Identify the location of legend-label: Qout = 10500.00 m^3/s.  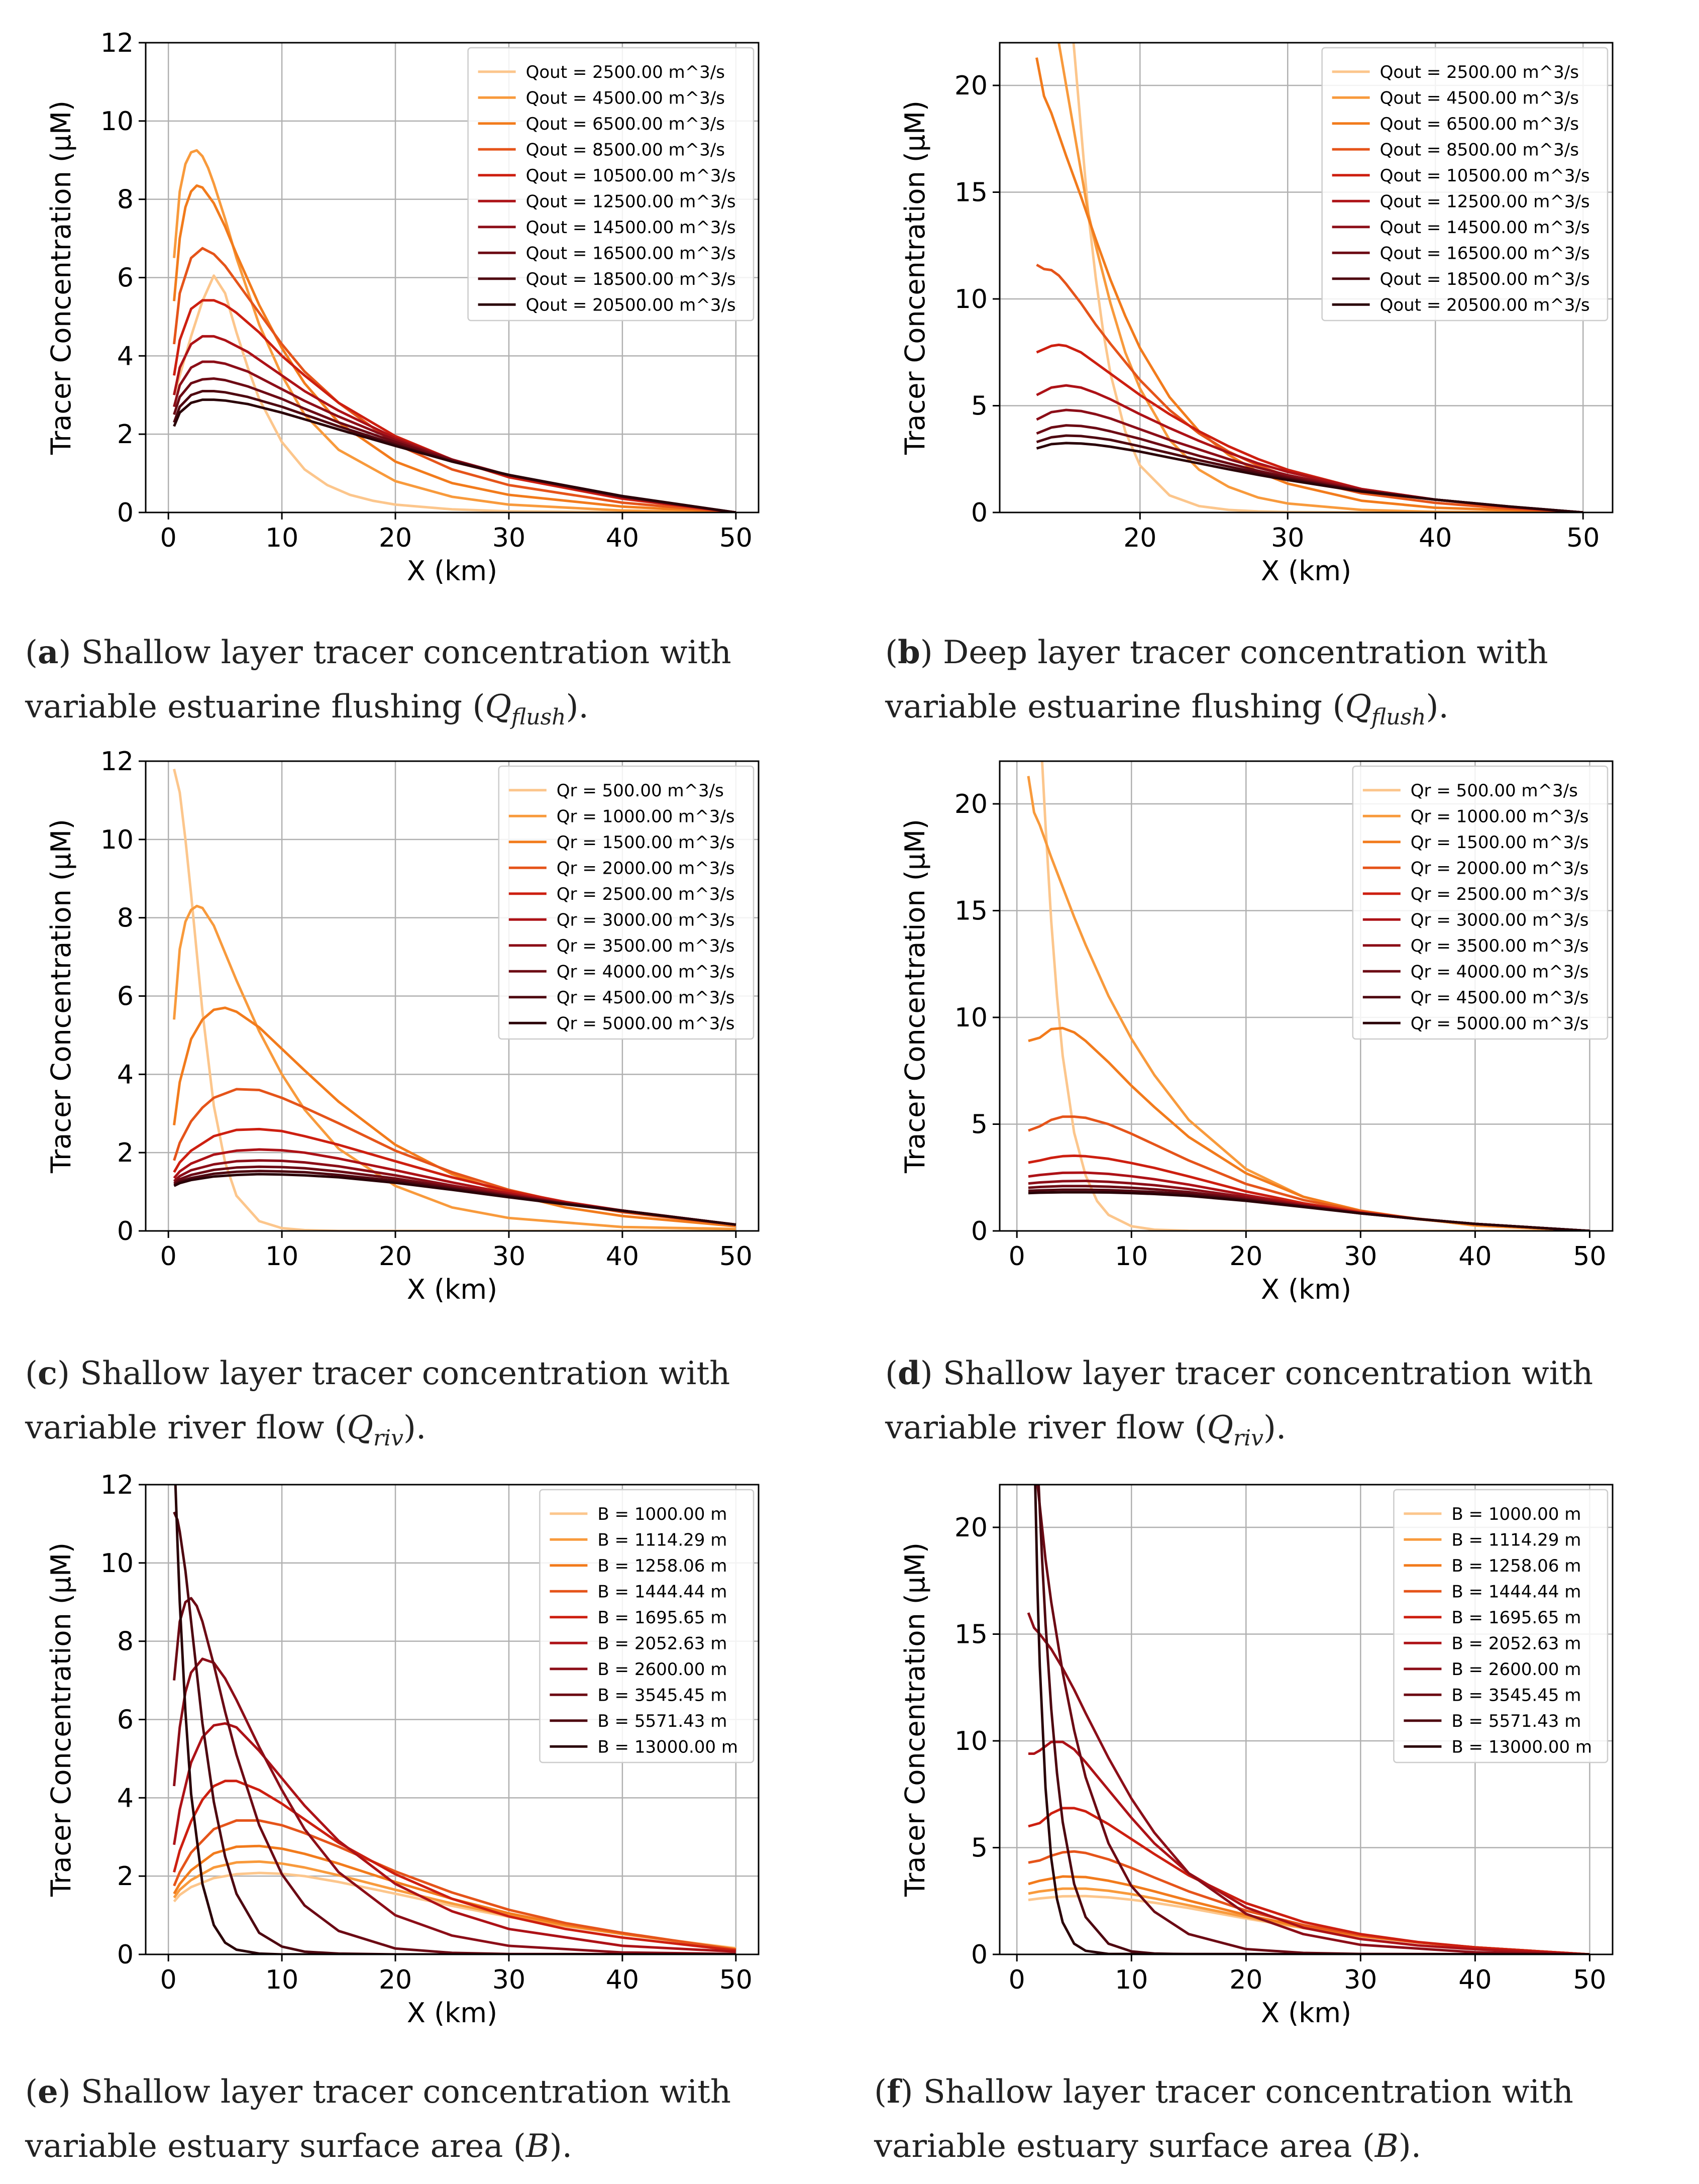
(631, 176).